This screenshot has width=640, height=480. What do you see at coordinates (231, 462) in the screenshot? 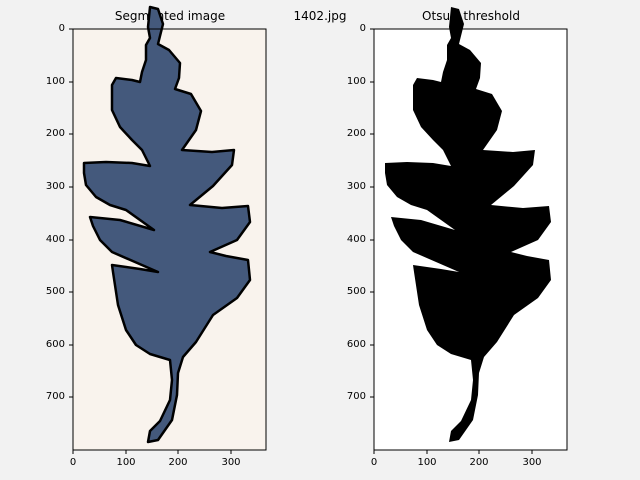
I see `left-x-tick-label: 300` at bounding box center [231, 462].